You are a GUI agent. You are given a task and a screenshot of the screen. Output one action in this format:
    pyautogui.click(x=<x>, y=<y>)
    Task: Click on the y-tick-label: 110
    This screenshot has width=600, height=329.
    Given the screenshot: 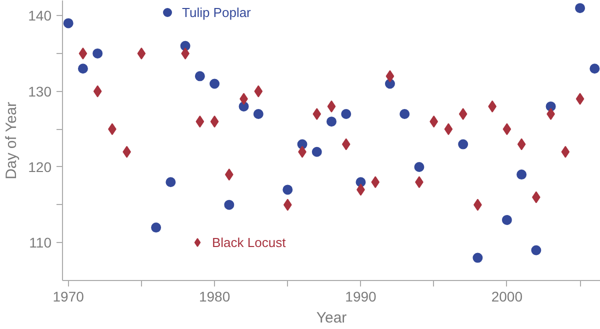 What is the action you would take?
    pyautogui.click(x=40, y=242)
    